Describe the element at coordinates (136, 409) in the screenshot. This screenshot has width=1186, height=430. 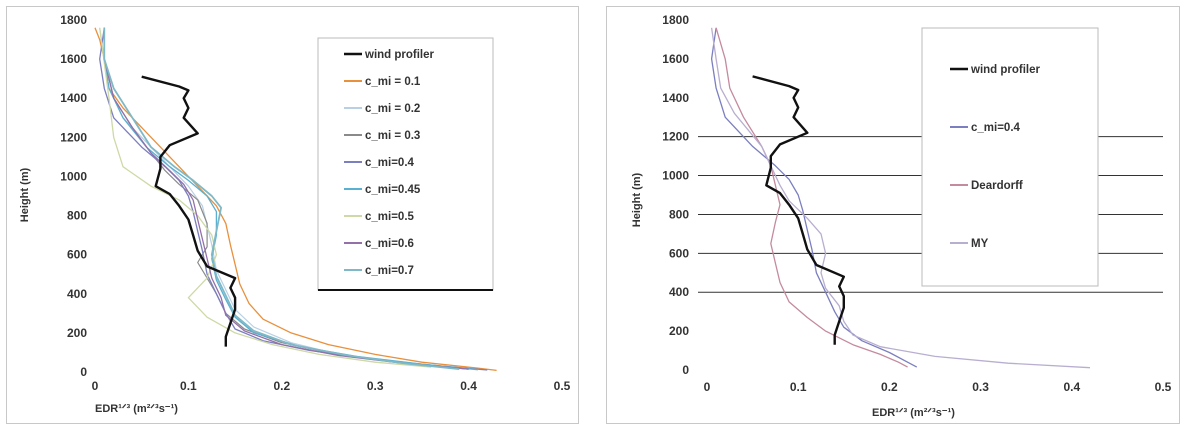
I see `x-axis-label-left: EDR¹ᐟ³ (m²ᐟ³s⁻¹)` at that location.